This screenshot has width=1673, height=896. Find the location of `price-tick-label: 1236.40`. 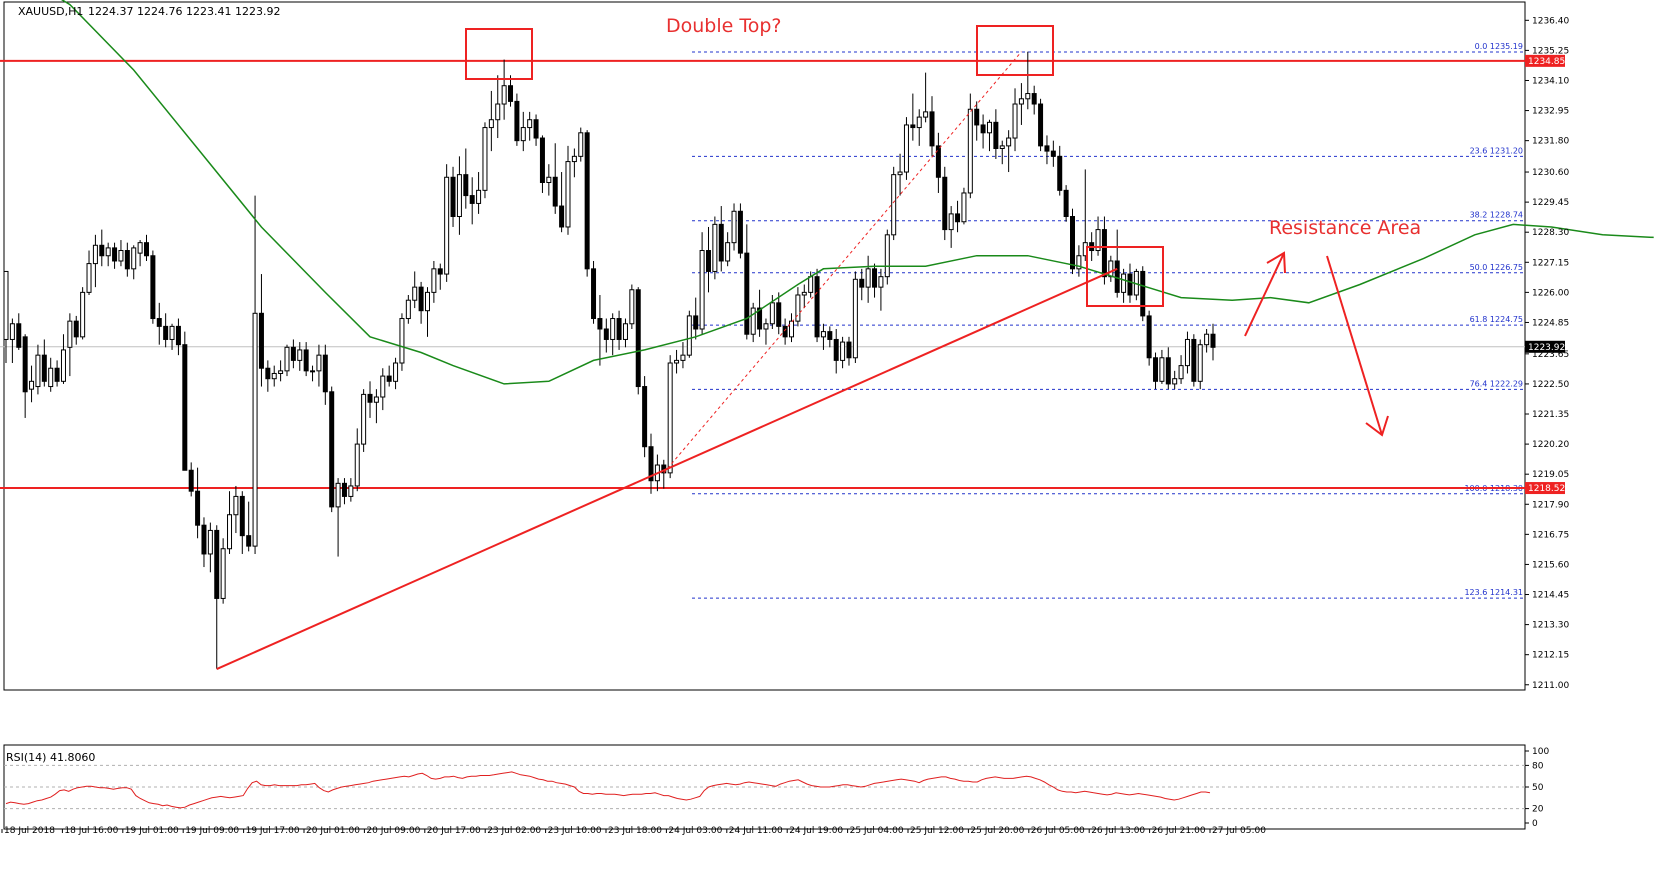

price-tick-label: 1236.40 is located at coordinates (1550, 21).